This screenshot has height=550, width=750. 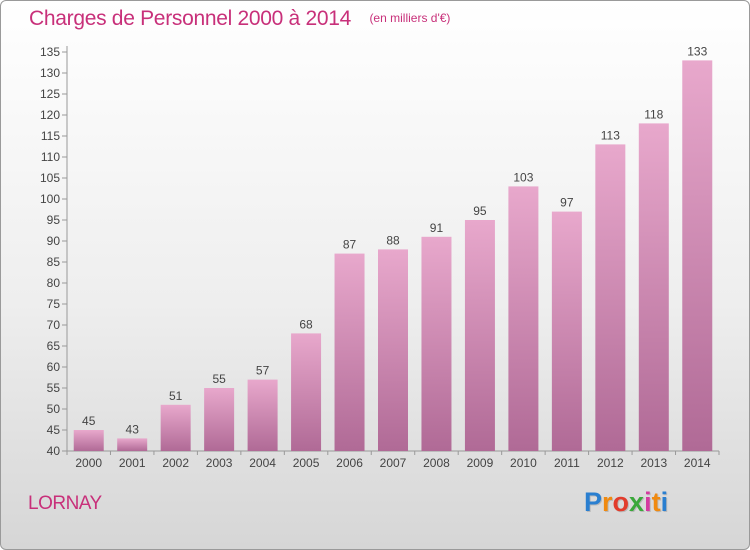 I want to click on x-tick-label: 2002, so click(x=175, y=463).